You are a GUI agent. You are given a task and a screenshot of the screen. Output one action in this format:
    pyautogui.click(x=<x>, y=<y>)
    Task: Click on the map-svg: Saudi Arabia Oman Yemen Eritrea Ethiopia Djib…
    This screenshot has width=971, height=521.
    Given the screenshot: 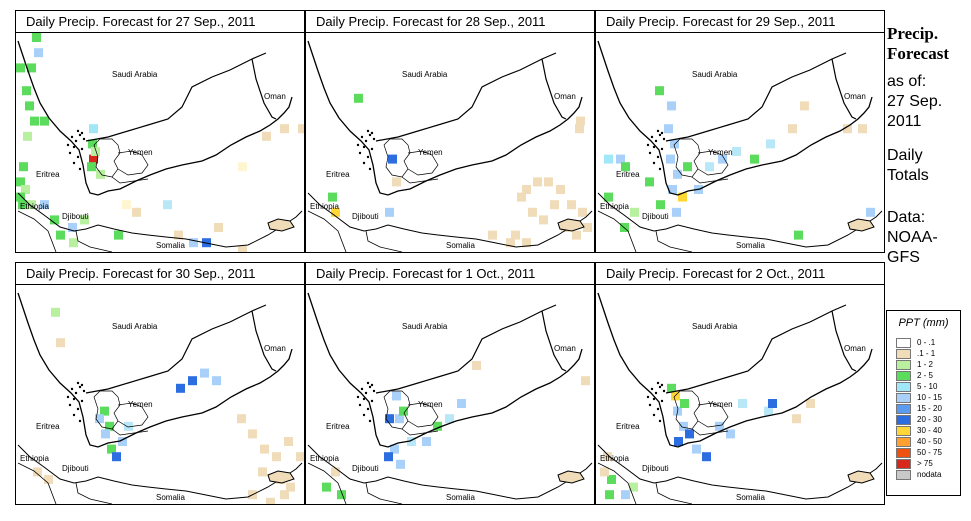 What is the action you would take?
    pyautogui.click(x=740, y=146)
    